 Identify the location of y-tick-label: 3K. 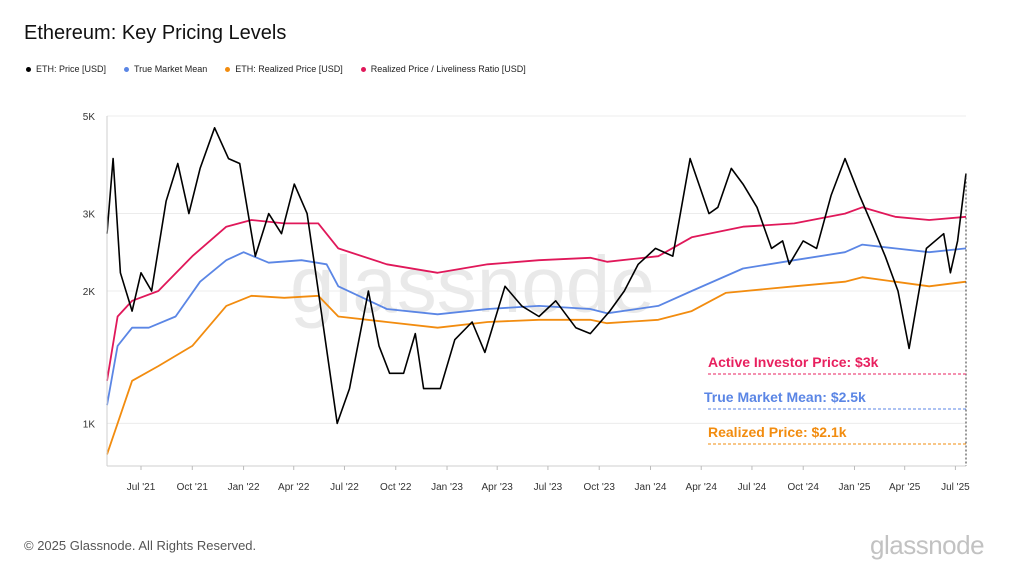
(89, 215).